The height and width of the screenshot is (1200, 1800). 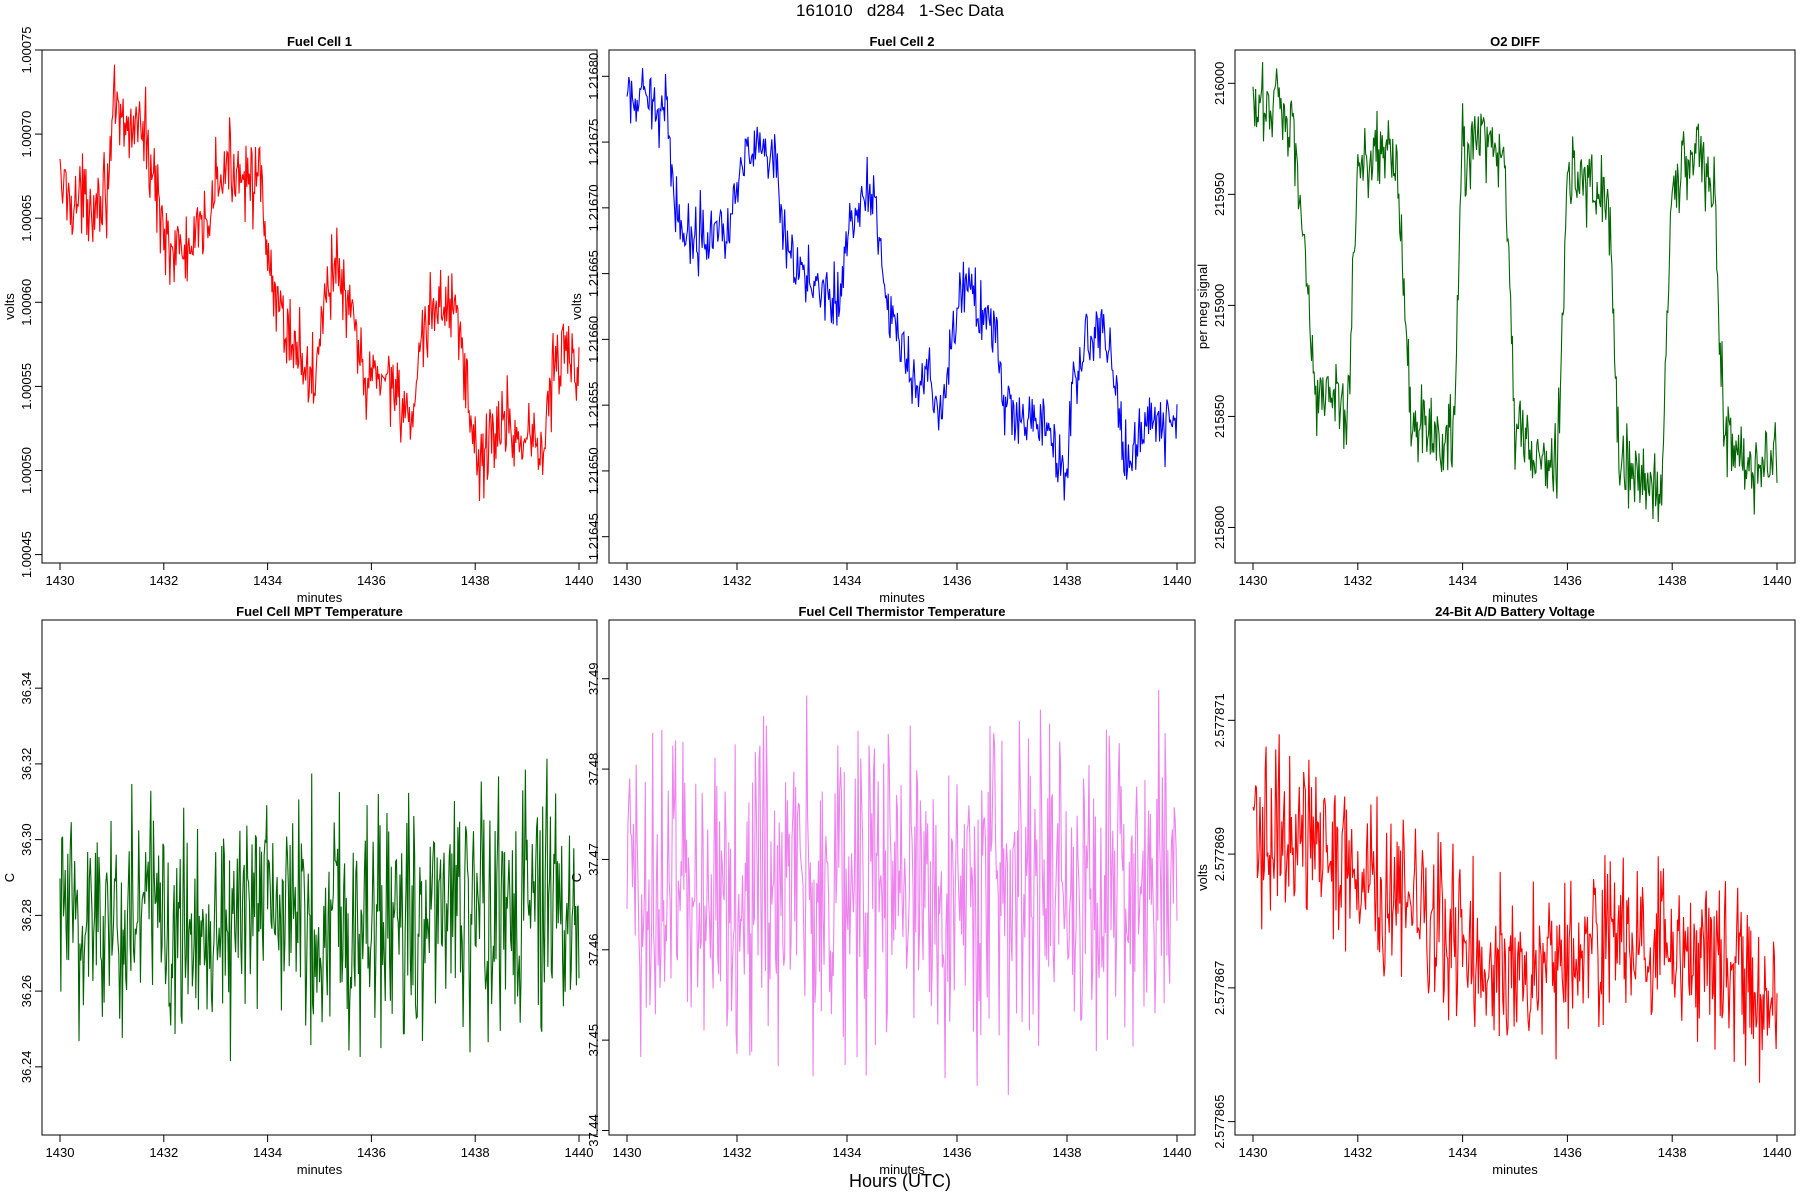 I want to click on y-axis-label: per meg signal, so click(x=1202, y=306).